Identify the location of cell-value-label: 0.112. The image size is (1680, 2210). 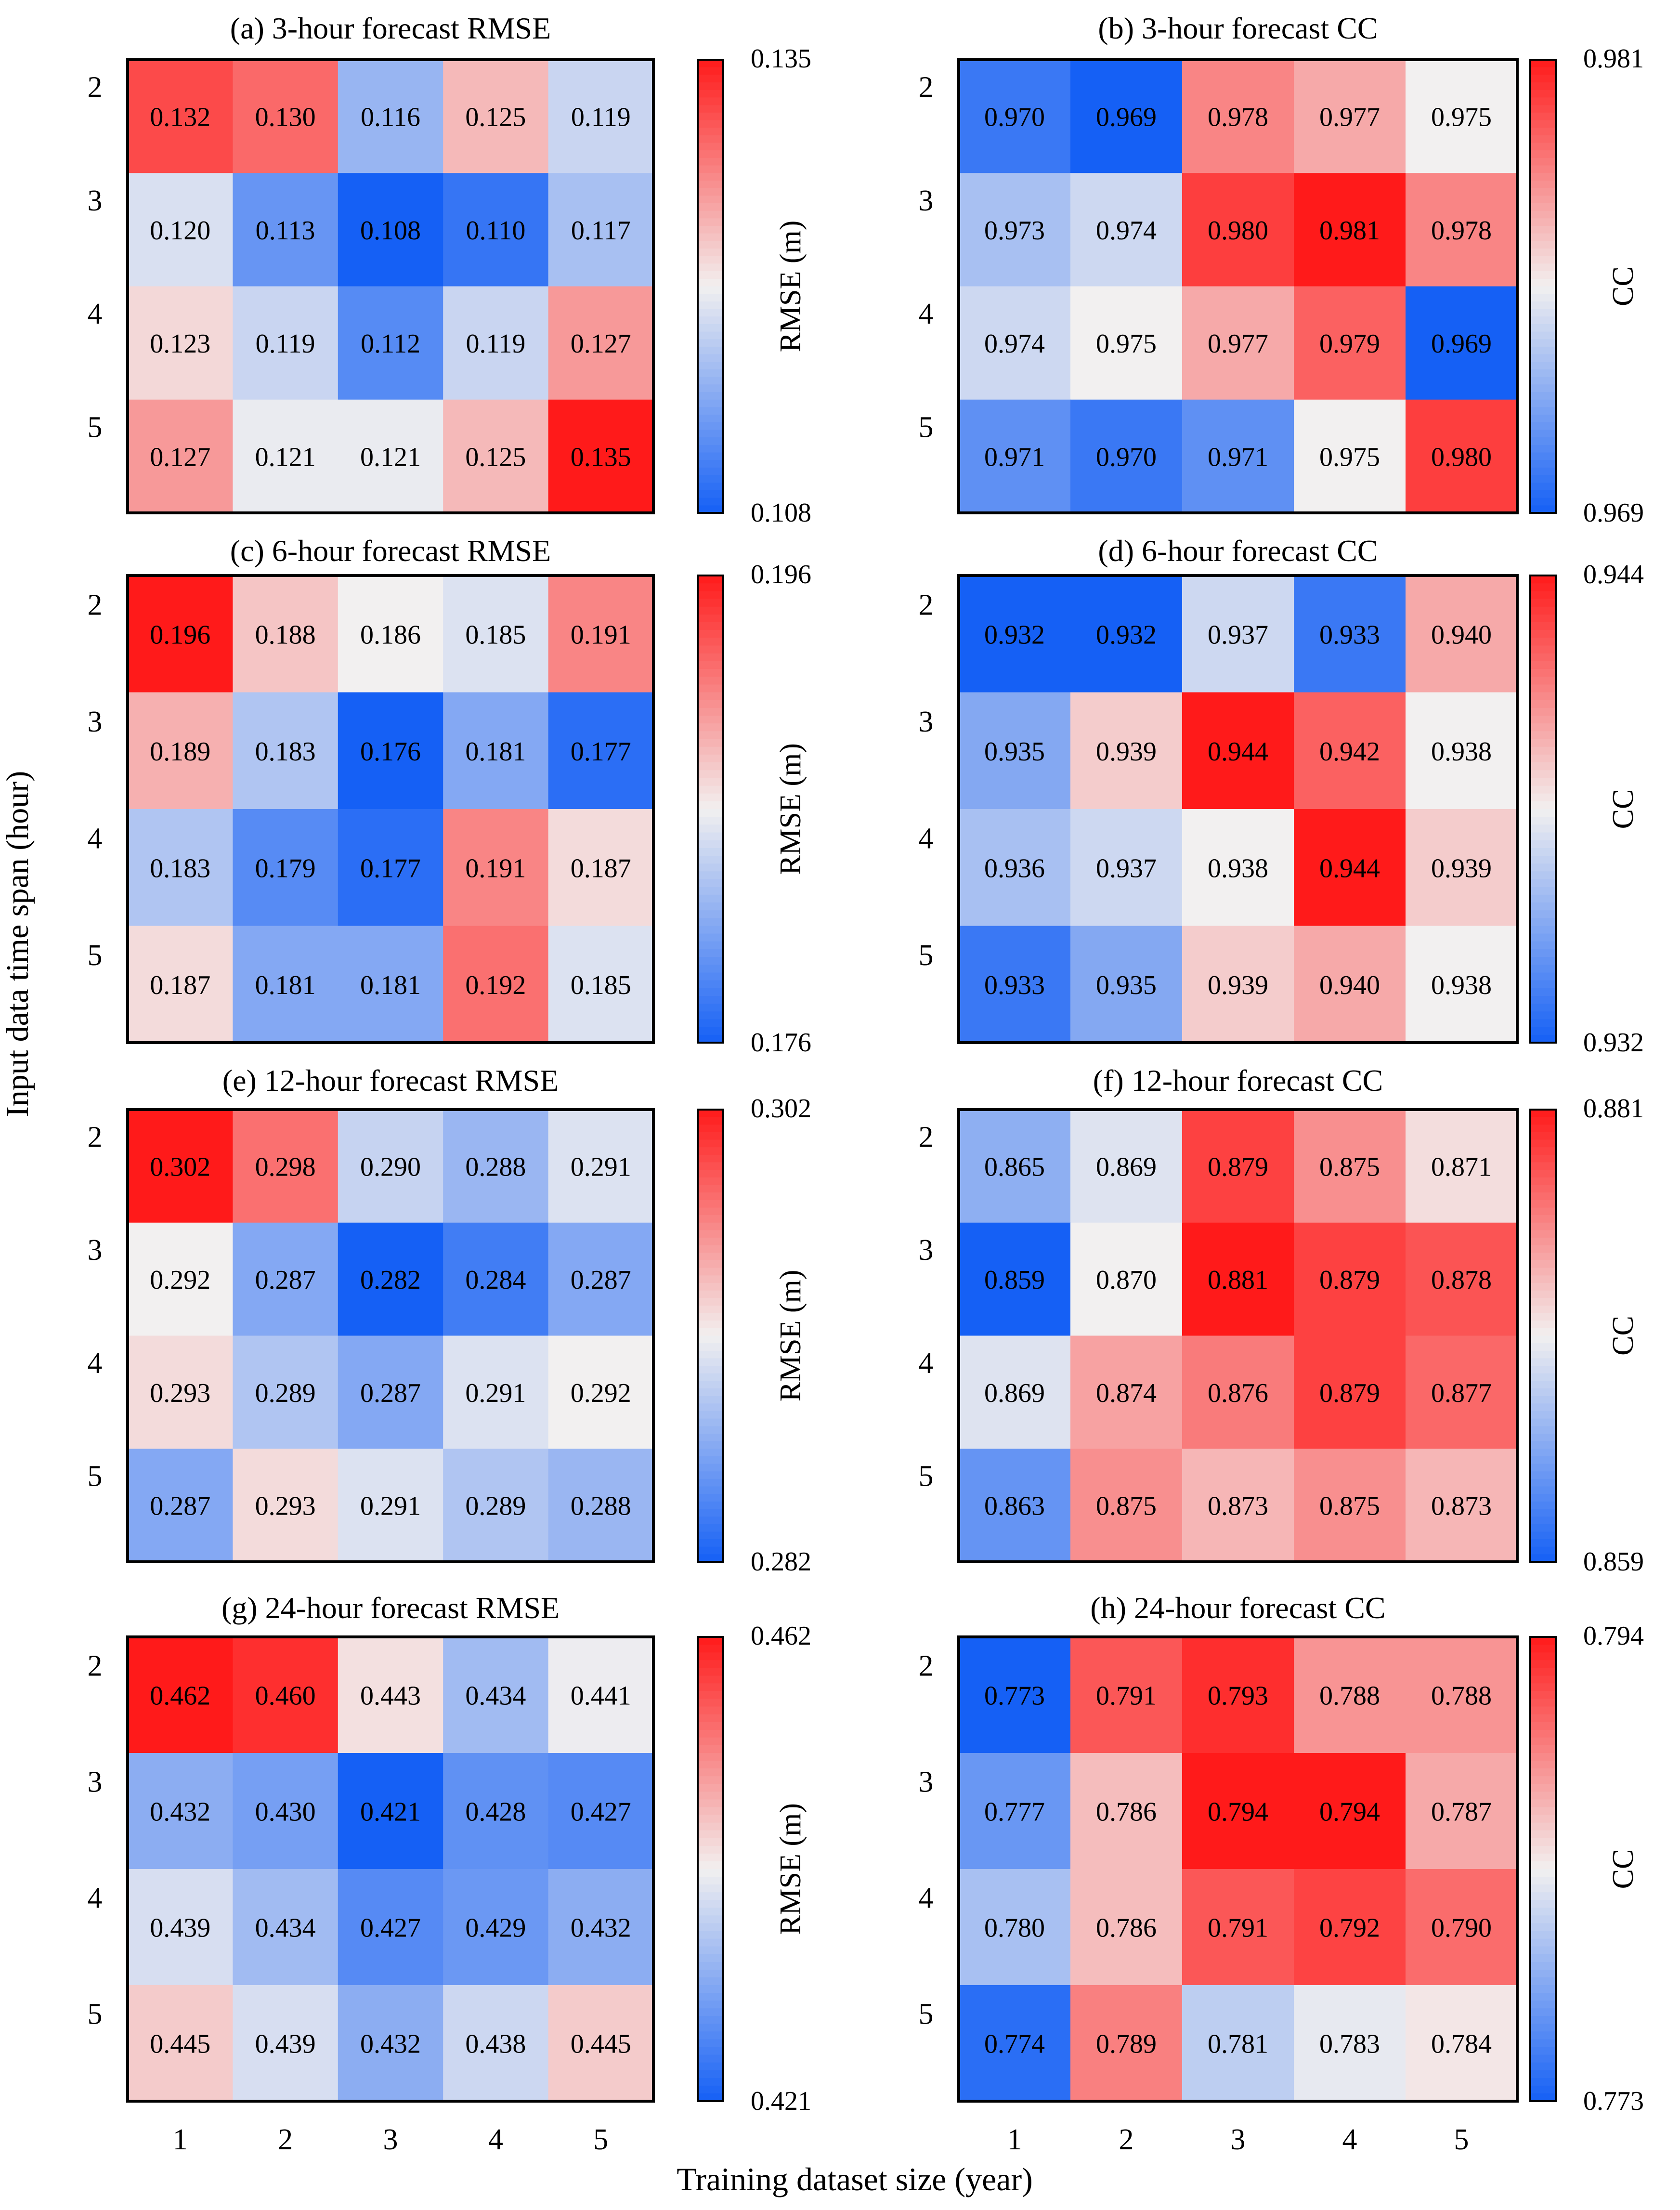
(390, 344).